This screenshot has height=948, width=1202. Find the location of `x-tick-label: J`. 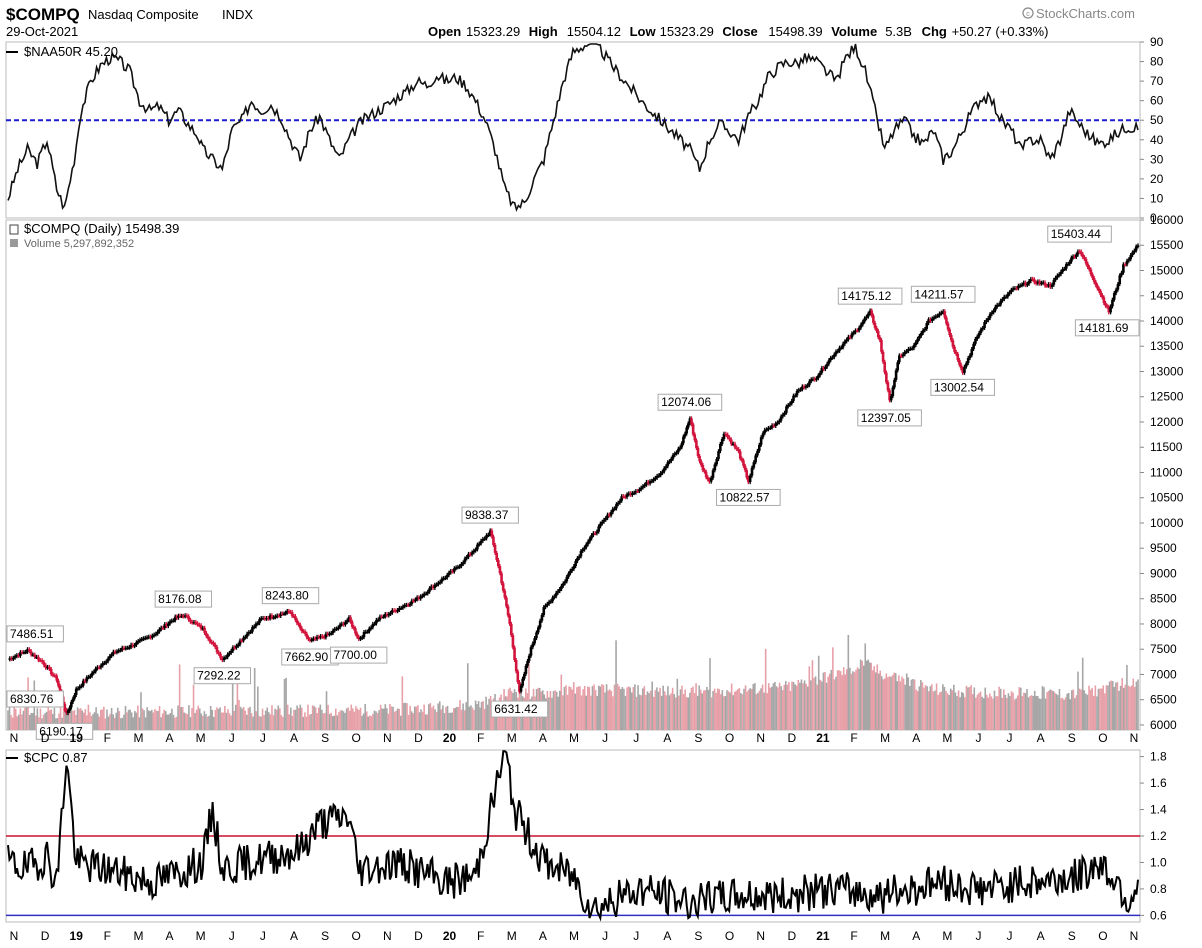

x-tick-label: J is located at coordinates (232, 936).